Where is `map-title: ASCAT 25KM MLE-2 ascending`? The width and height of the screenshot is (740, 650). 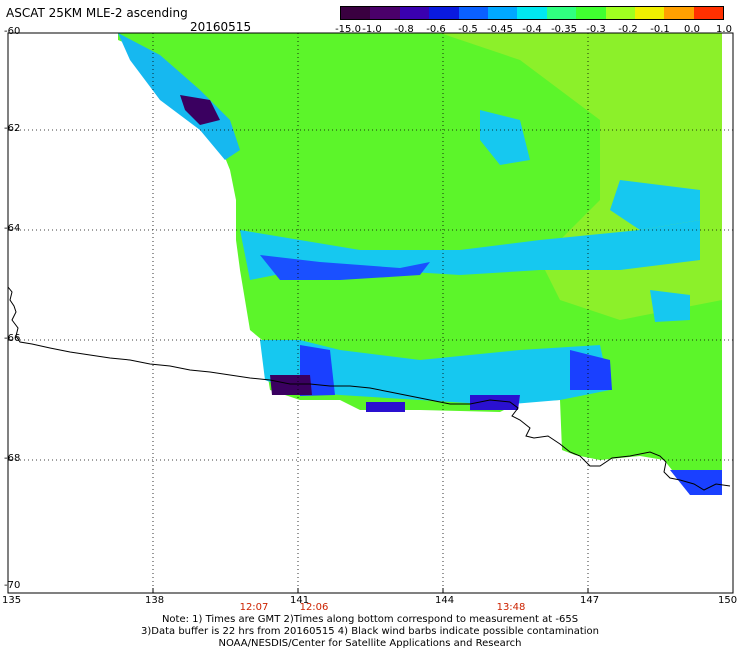 map-title: ASCAT 25KM MLE-2 ascending is located at coordinates (97, 13).